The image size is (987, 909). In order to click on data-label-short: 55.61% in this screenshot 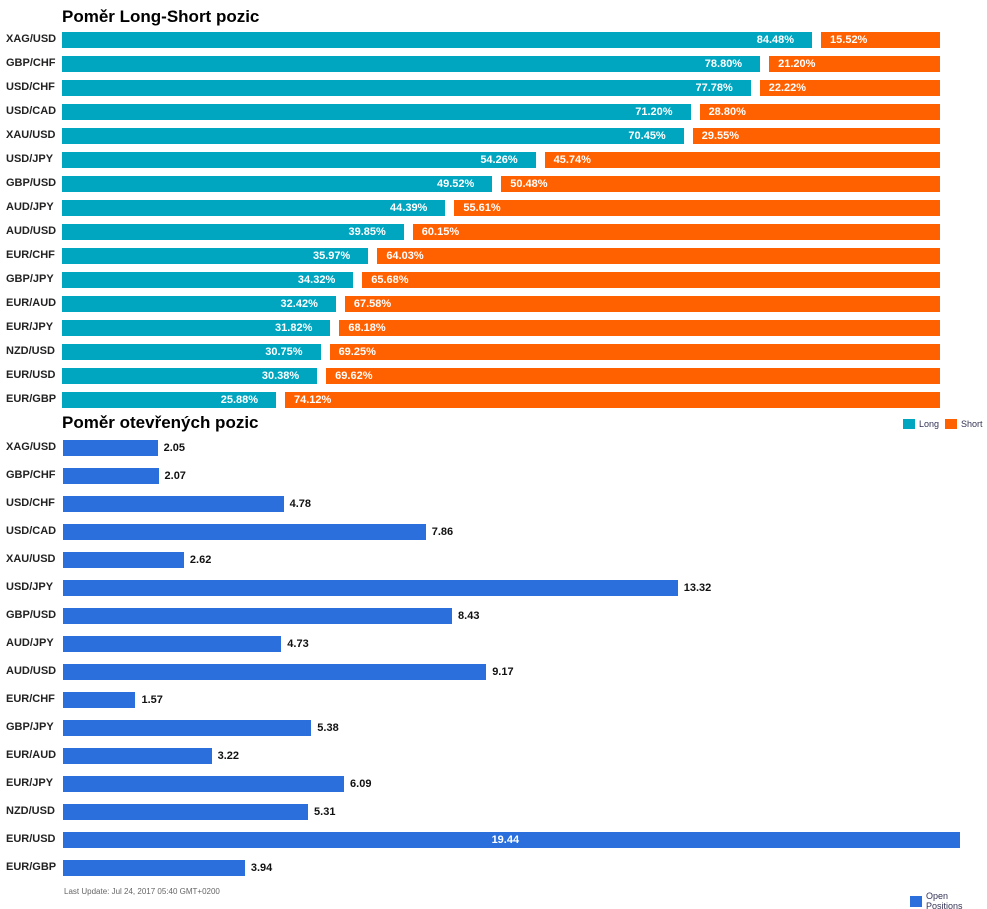, I will do `click(482, 208)`.